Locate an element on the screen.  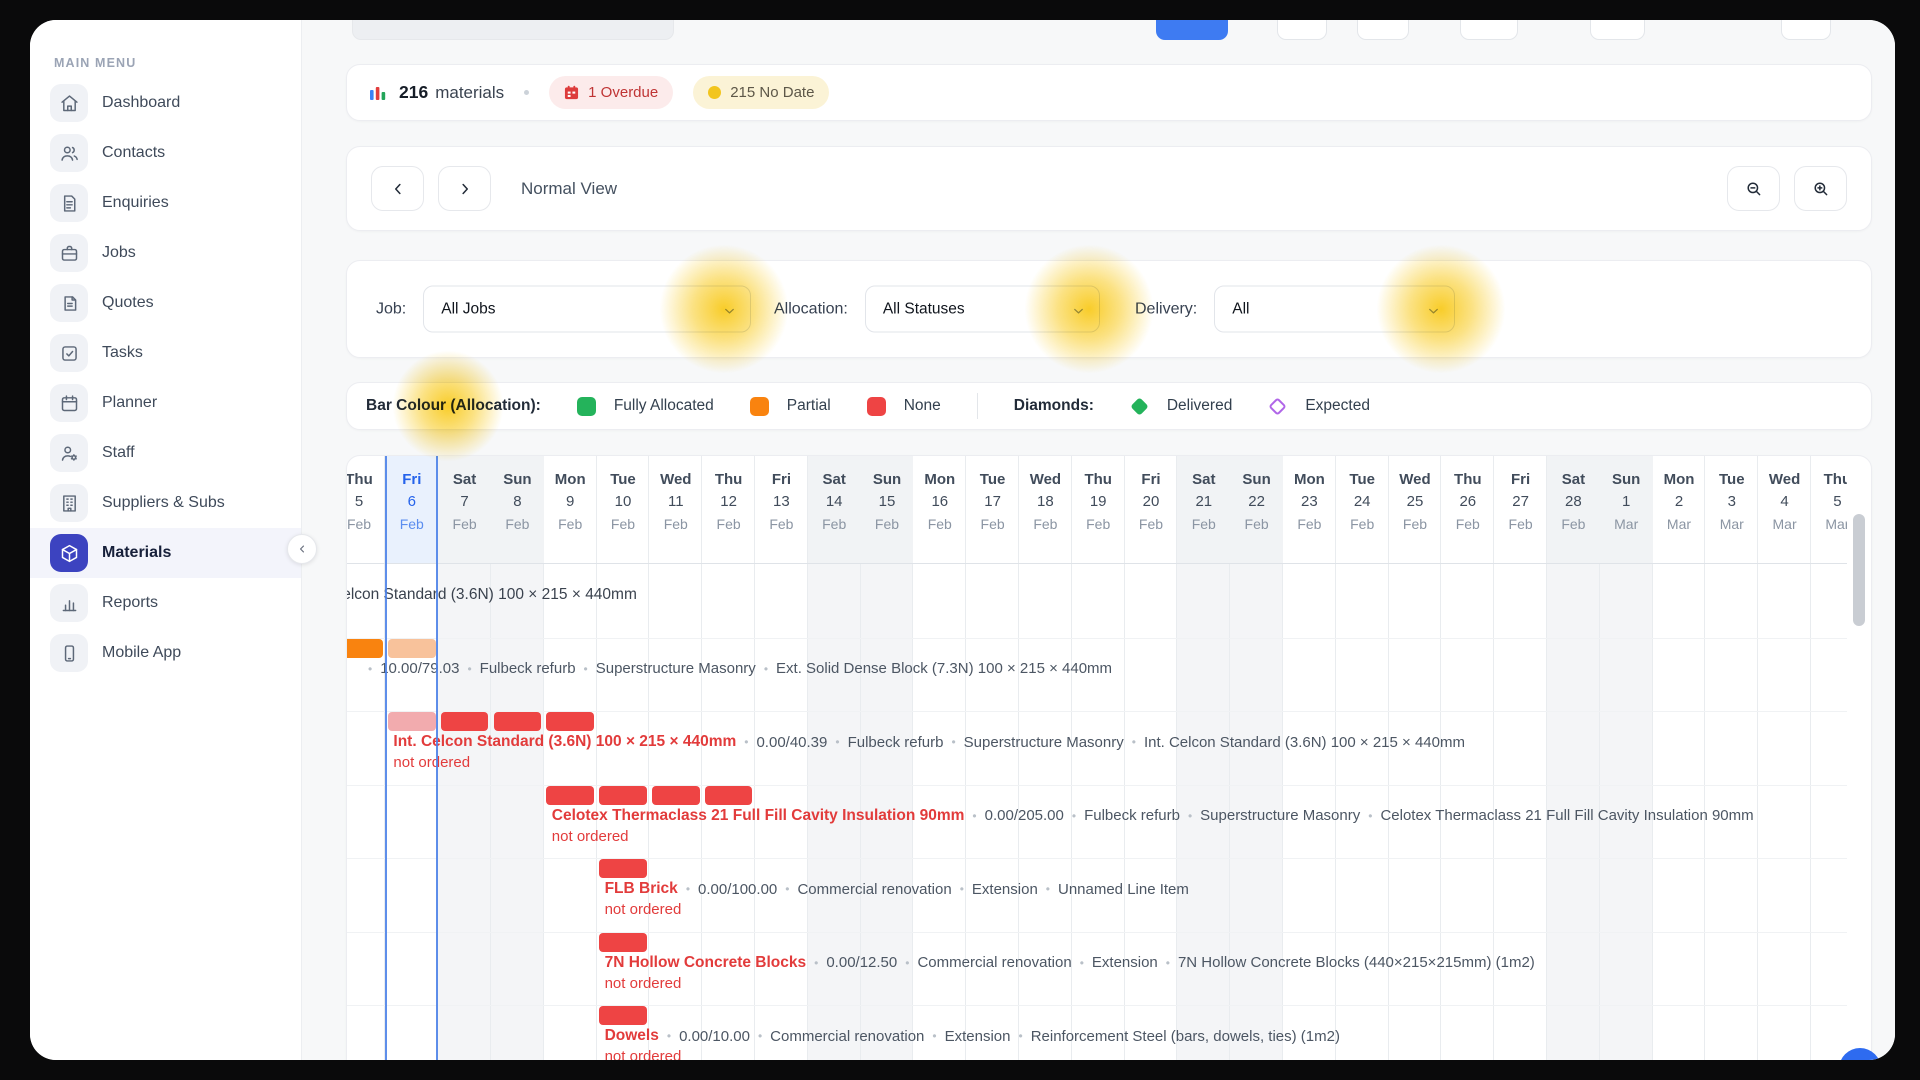
sidebar-item-quotes: Quotes is located at coordinates (165, 303).